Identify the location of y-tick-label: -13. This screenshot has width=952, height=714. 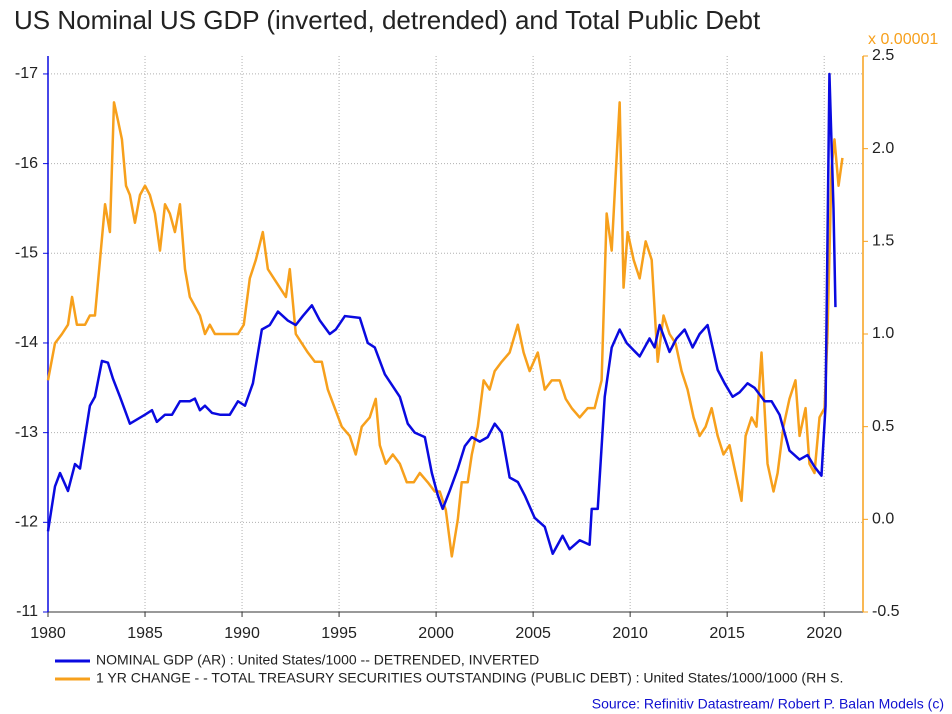
(26, 432).